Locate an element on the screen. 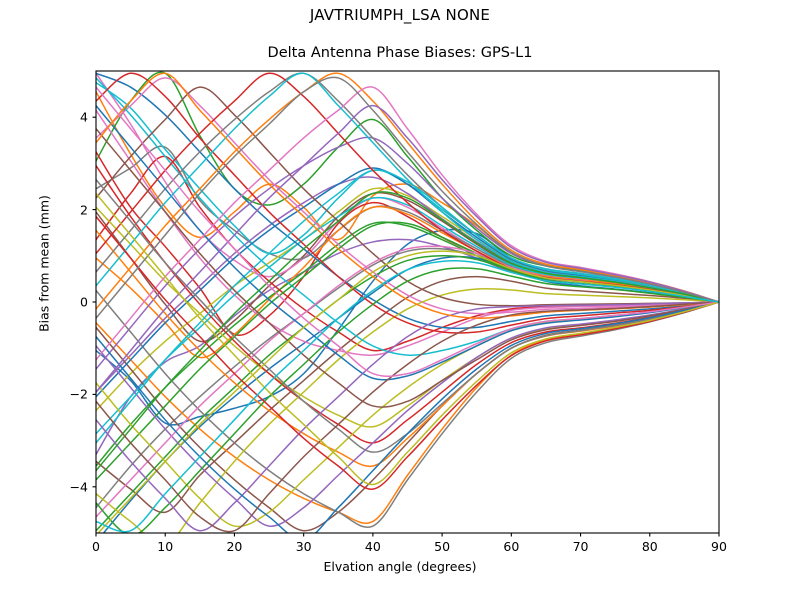 The height and width of the screenshot is (600, 800). x-axis-label: Elvation angle (degrees) is located at coordinates (400, 566).